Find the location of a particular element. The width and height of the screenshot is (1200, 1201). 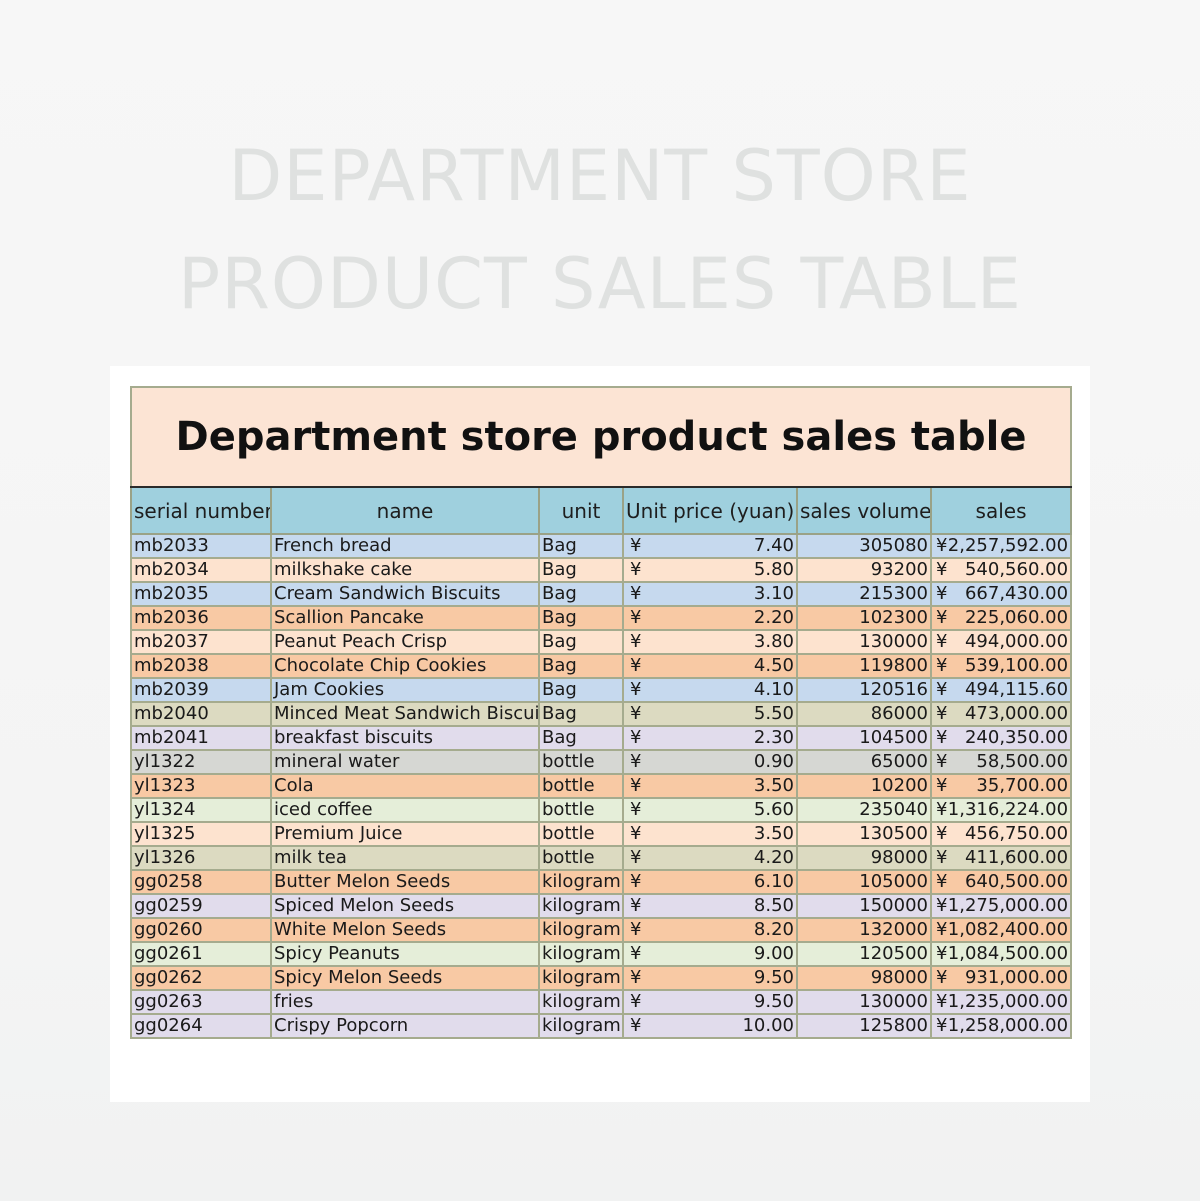

unit-price-value: 9.00 is located at coordinates (773, 953).